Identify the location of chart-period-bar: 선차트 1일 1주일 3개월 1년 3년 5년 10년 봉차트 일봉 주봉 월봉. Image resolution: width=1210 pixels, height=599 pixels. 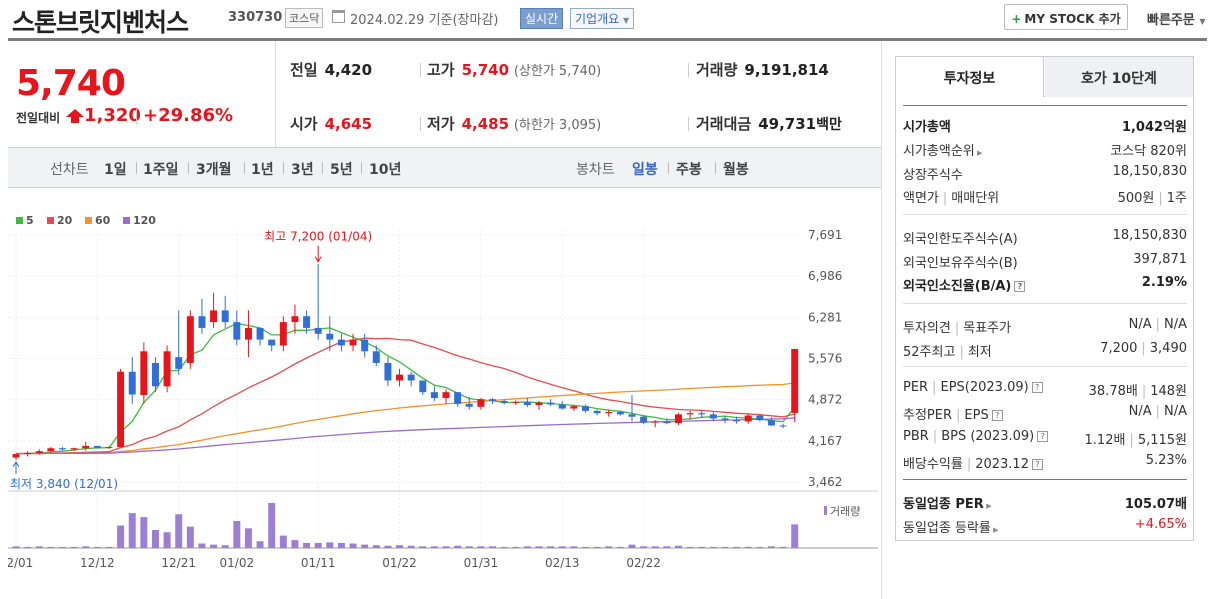
(444, 168).